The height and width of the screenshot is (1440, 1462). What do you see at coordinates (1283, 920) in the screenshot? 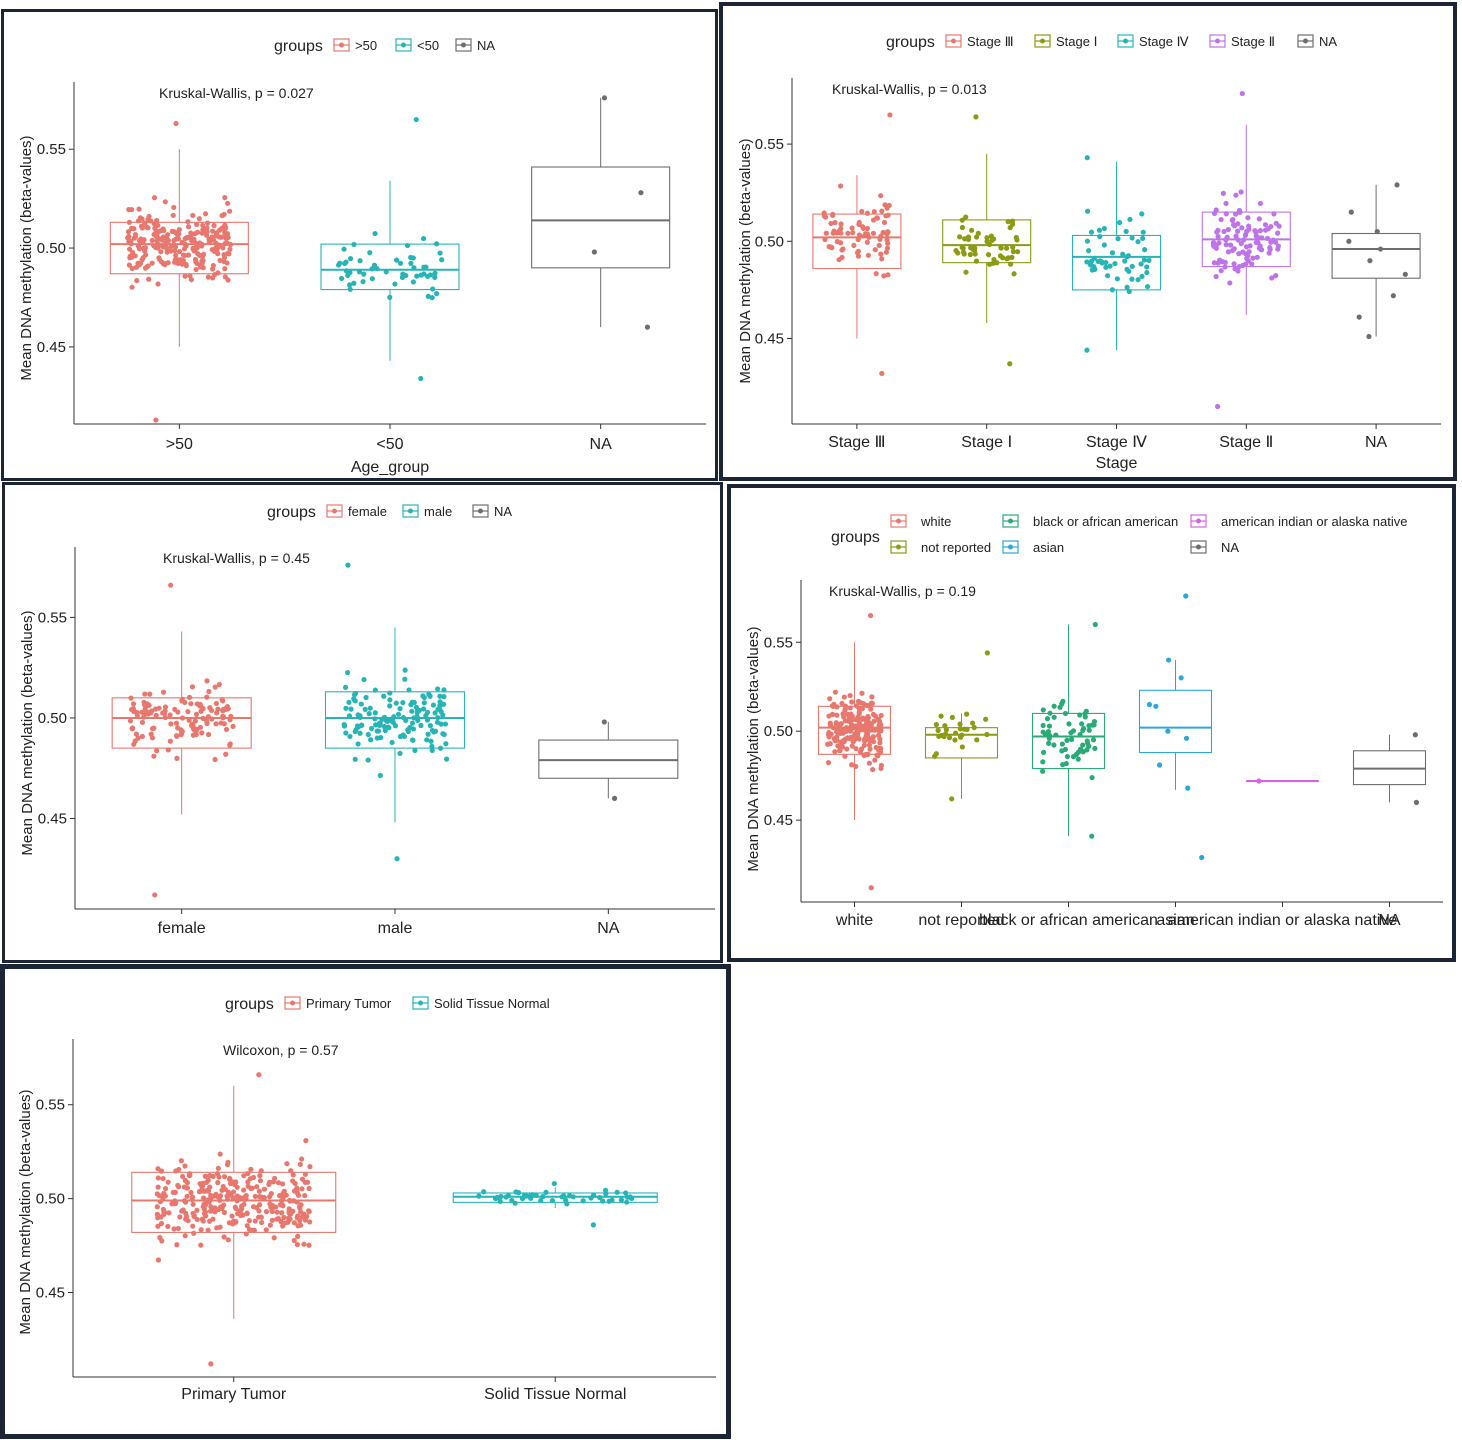
I see `x-tick-label: american indian or alaska native` at bounding box center [1283, 920].